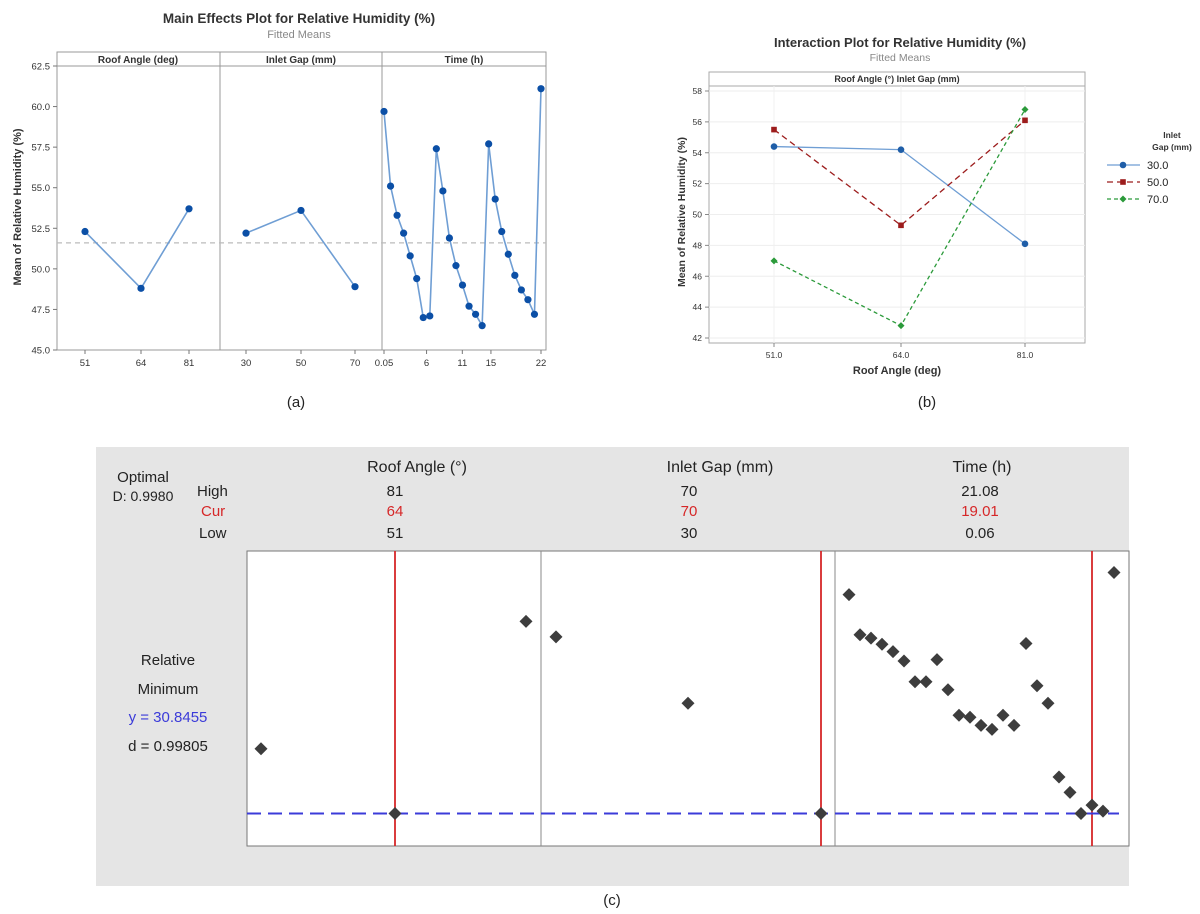 The image size is (1200, 914). What do you see at coordinates (246, 363) in the screenshot?
I see `chart-a-x-tick-label: 30` at bounding box center [246, 363].